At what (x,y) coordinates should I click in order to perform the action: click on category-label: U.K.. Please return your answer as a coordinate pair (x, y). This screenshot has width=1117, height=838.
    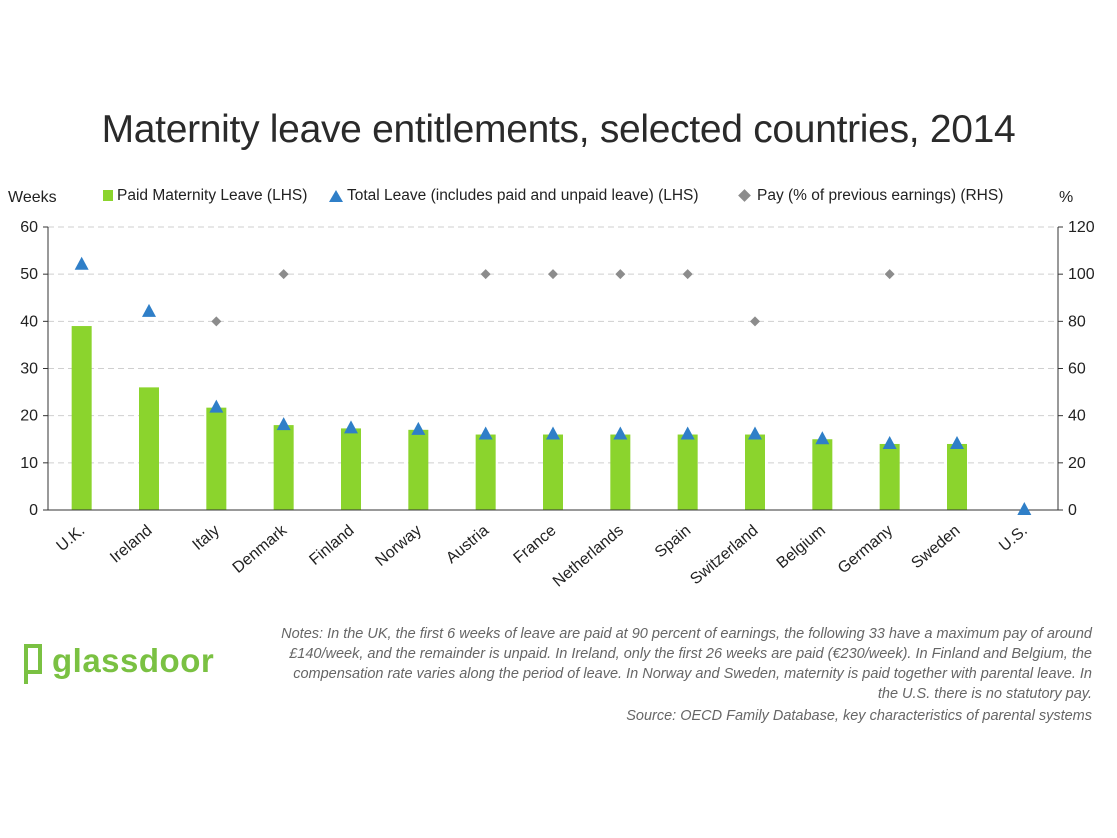
    Looking at the image, I should click on (70, 538).